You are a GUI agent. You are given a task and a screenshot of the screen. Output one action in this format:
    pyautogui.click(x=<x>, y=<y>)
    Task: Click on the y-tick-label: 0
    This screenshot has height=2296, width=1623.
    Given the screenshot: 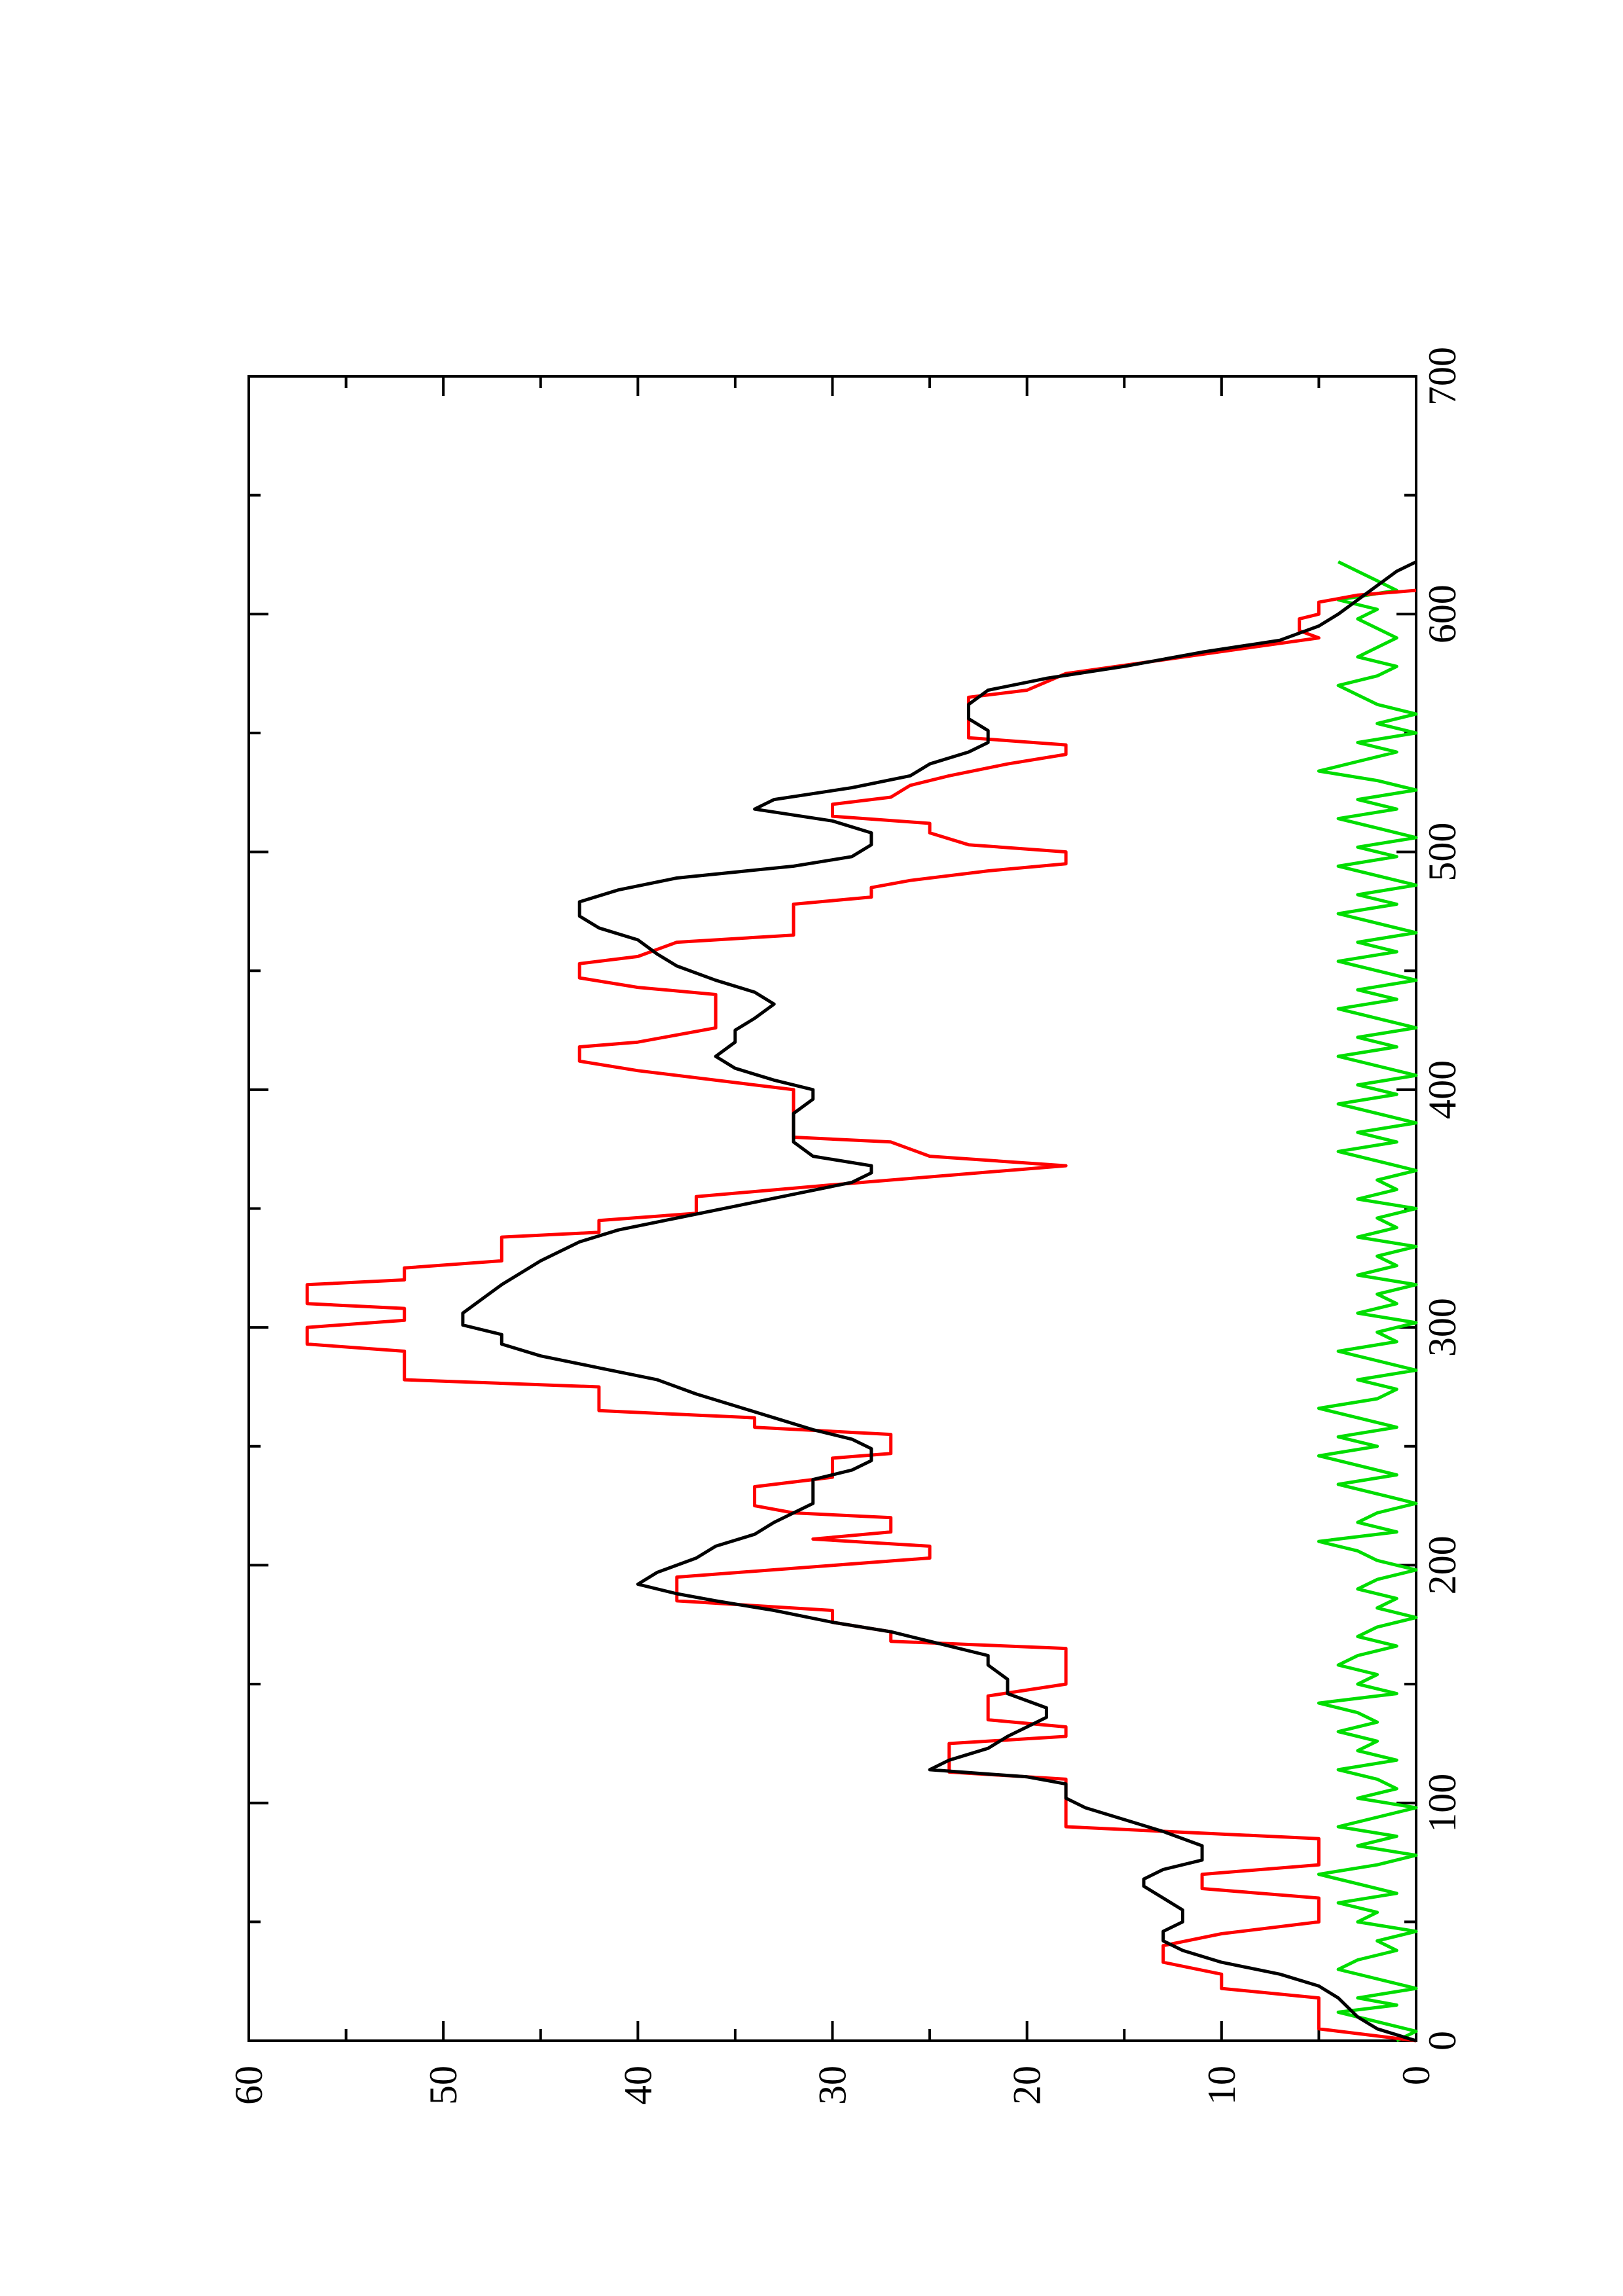 What is the action you would take?
    pyautogui.click(x=1416, y=2075)
    